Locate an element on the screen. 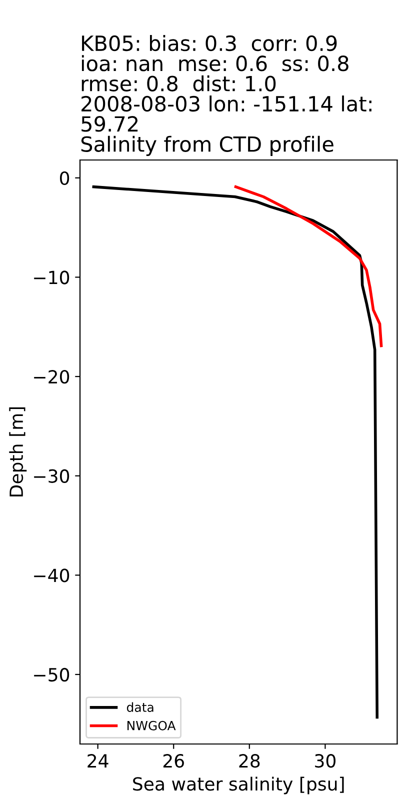 This screenshot has height=800, width=400. x-axis-title: Sea water salinity [psu] is located at coordinates (238, 785).